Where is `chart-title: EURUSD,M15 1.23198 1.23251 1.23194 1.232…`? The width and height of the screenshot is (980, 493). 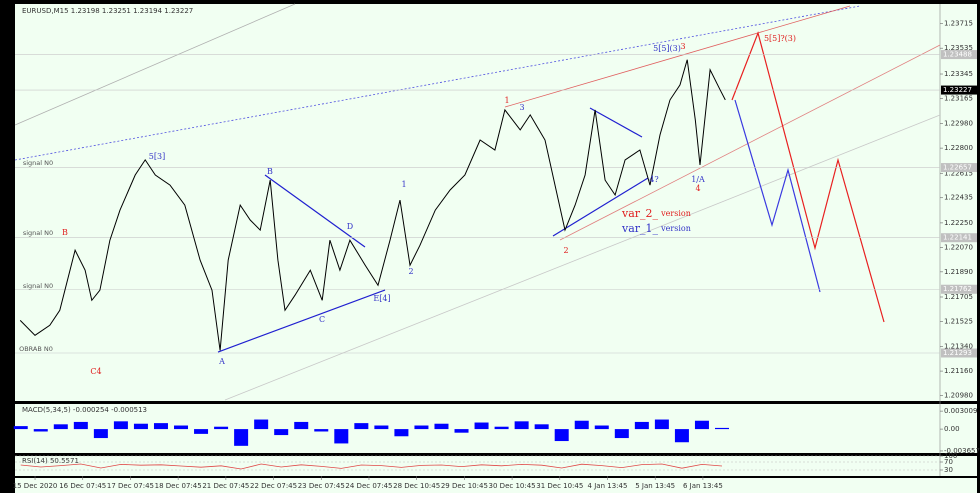
chart-title: EURUSD,M15 1.23198 1.23251 1.23194 1.232… is located at coordinates (107, 11).